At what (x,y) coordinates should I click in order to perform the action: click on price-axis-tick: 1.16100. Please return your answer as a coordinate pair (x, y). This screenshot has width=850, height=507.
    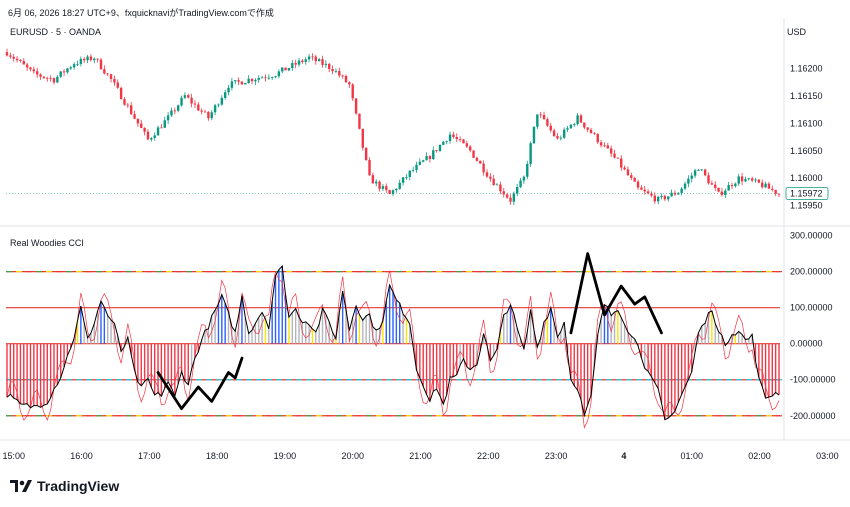
    Looking at the image, I should click on (806, 123).